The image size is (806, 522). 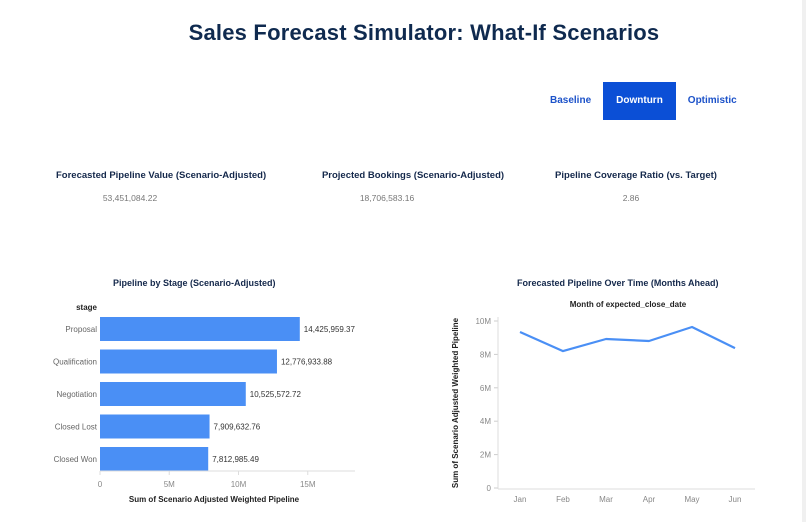 What do you see at coordinates (691, 499) in the screenshot?
I see `x-tick-label: May` at bounding box center [691, 499].